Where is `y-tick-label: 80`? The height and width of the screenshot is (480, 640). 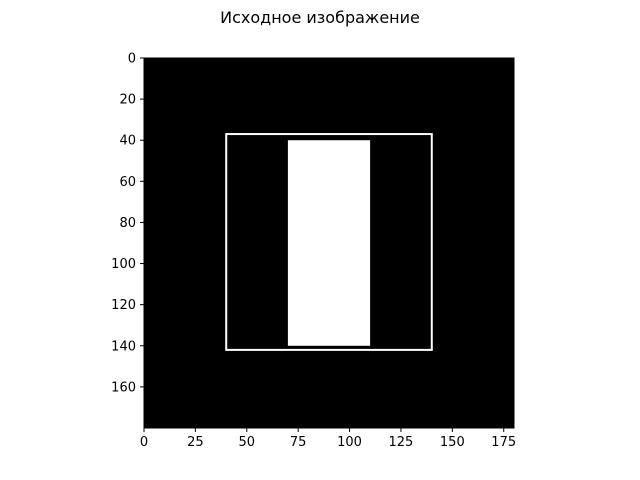
y-tick-label: 80 is located at coordinates (127, 223).